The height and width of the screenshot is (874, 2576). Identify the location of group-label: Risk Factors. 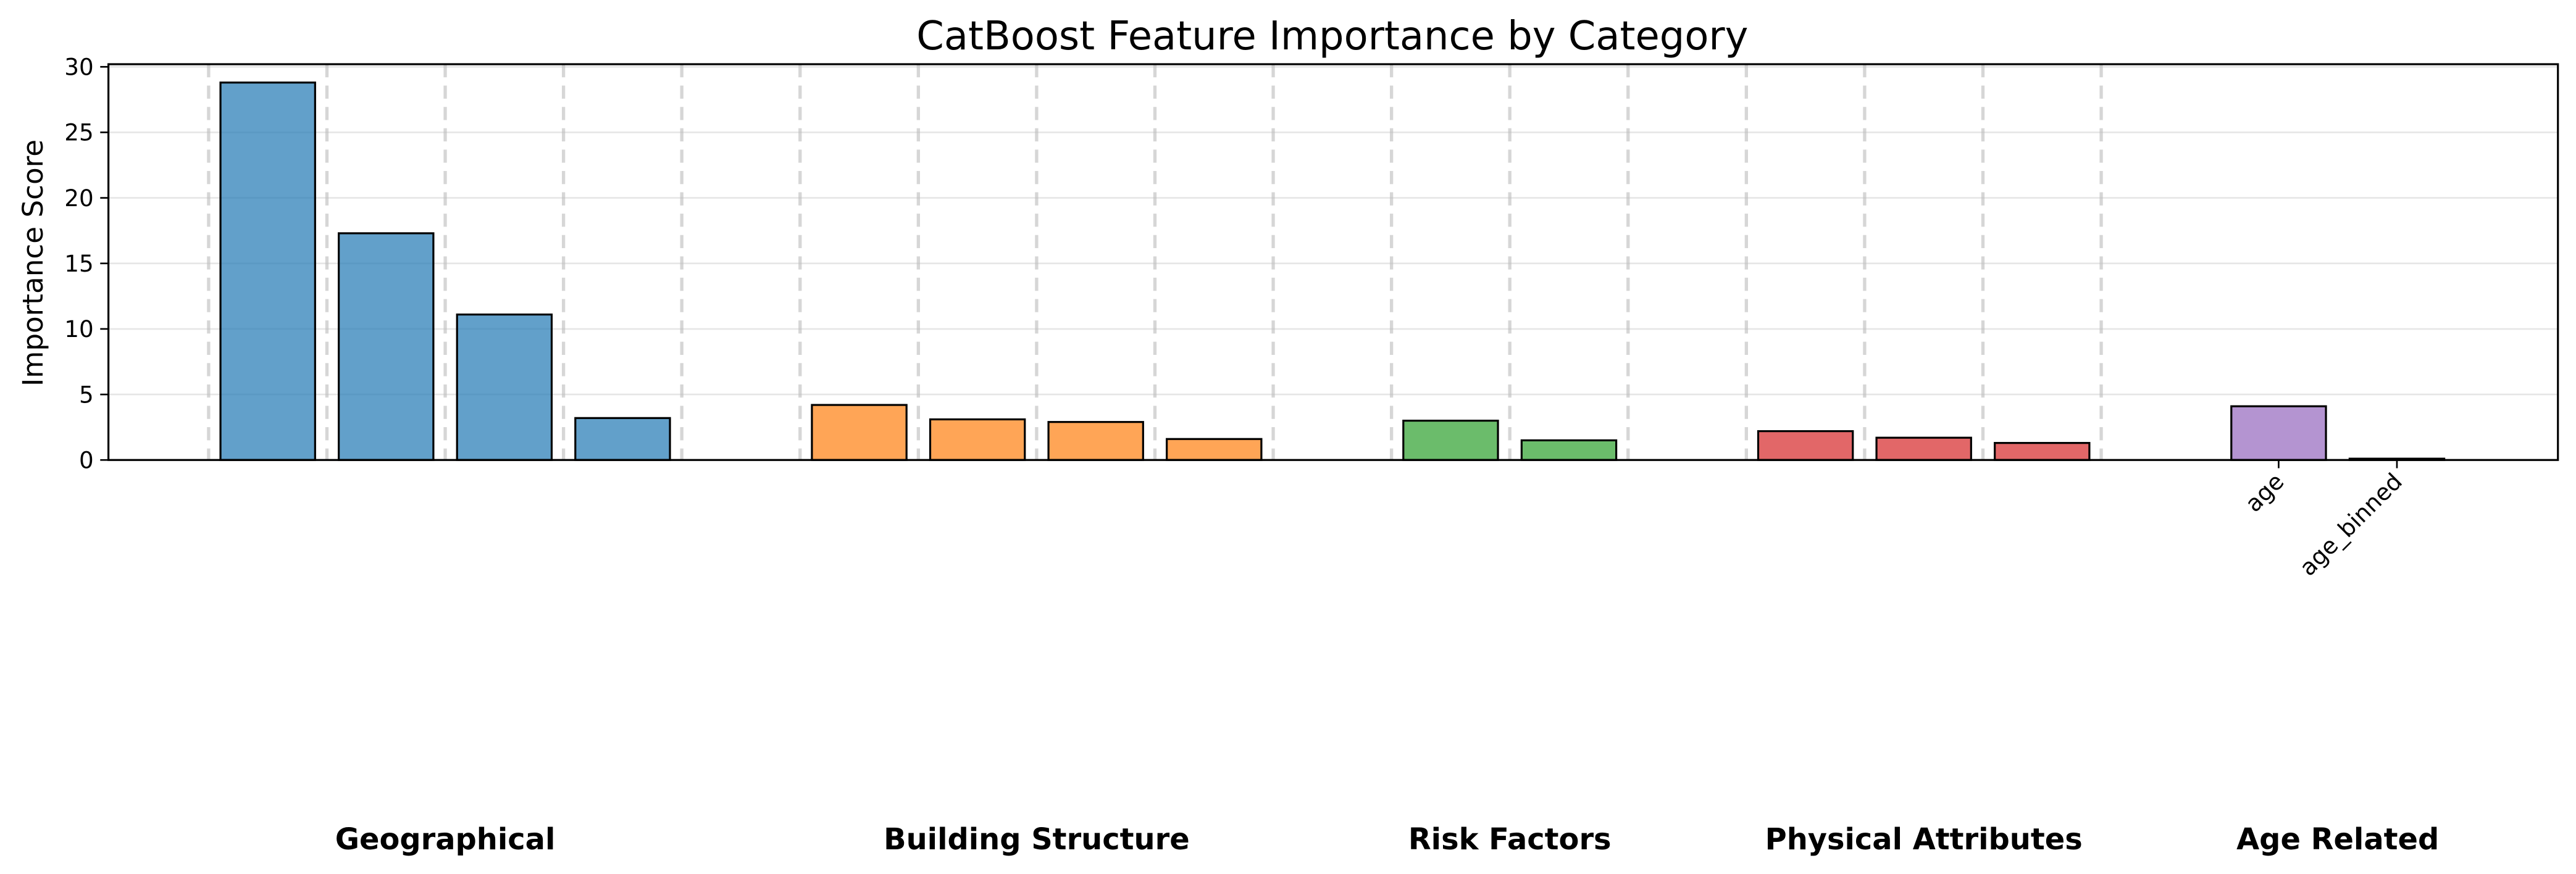
(1510, 840).